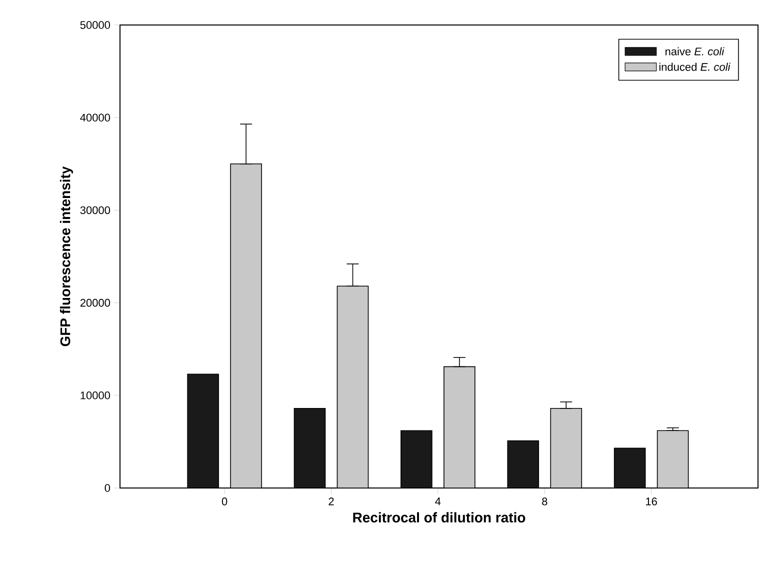 This screenshot has height=573, width=760. What do you see at coordinates (95, 118) in the screenshot?
I see `y-tick-label: 40000` at bounding box center [95, 118].